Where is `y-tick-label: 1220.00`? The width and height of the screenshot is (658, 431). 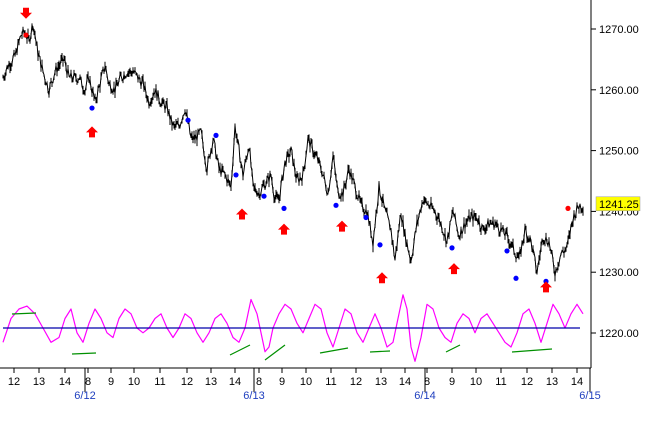 y-tick-label: 1220.00 is located at coordinates (619, 334).